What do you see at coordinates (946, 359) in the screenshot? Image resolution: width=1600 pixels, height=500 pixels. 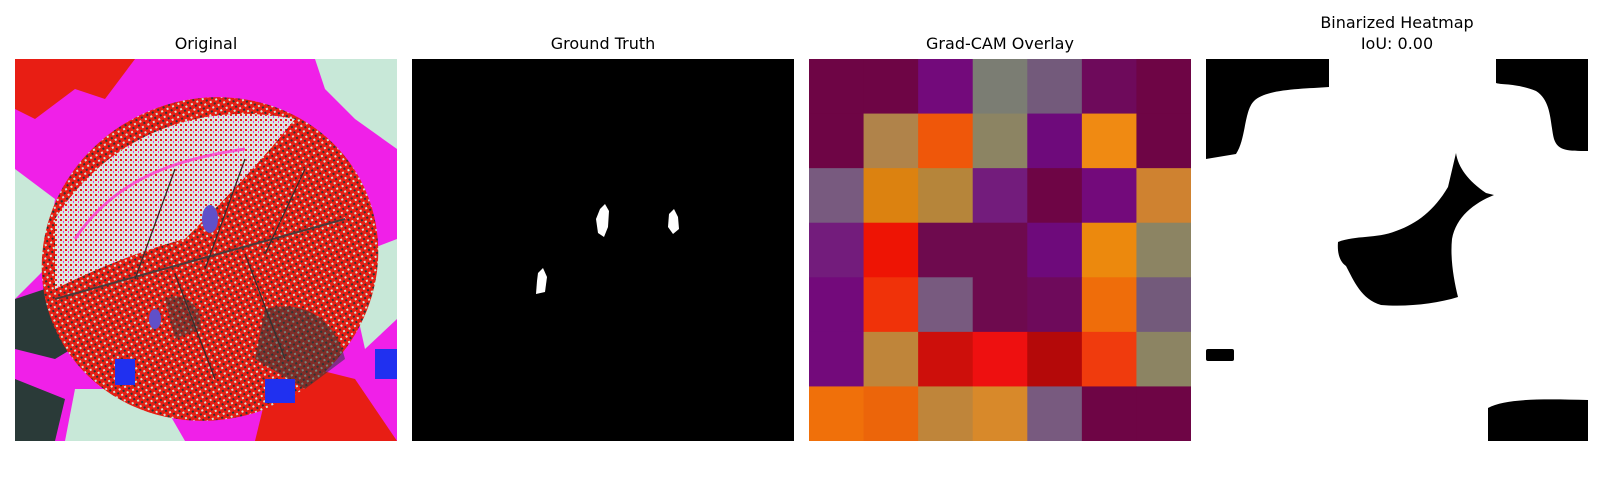 I see `heatmap-cell-r5-c2` at bounding box center [946, 359].